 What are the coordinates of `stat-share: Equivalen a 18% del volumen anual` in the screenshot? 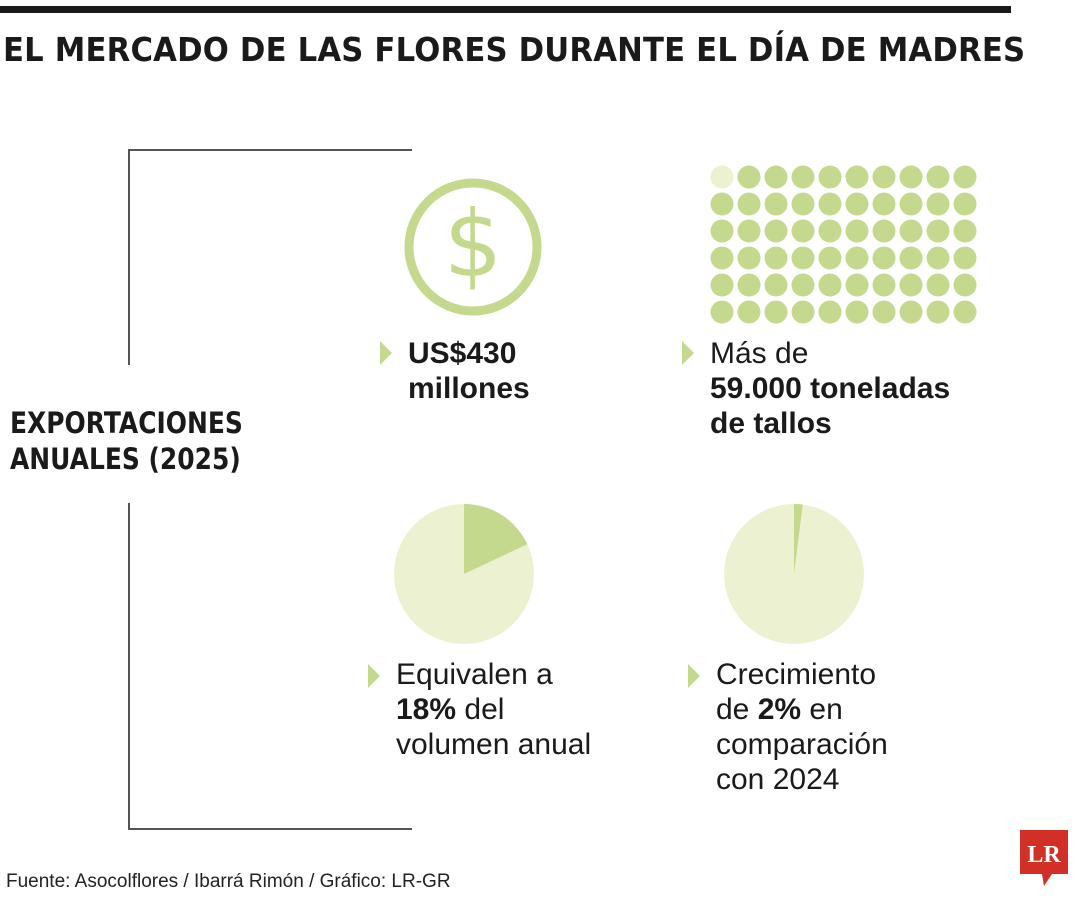 It's located at (480, 709).